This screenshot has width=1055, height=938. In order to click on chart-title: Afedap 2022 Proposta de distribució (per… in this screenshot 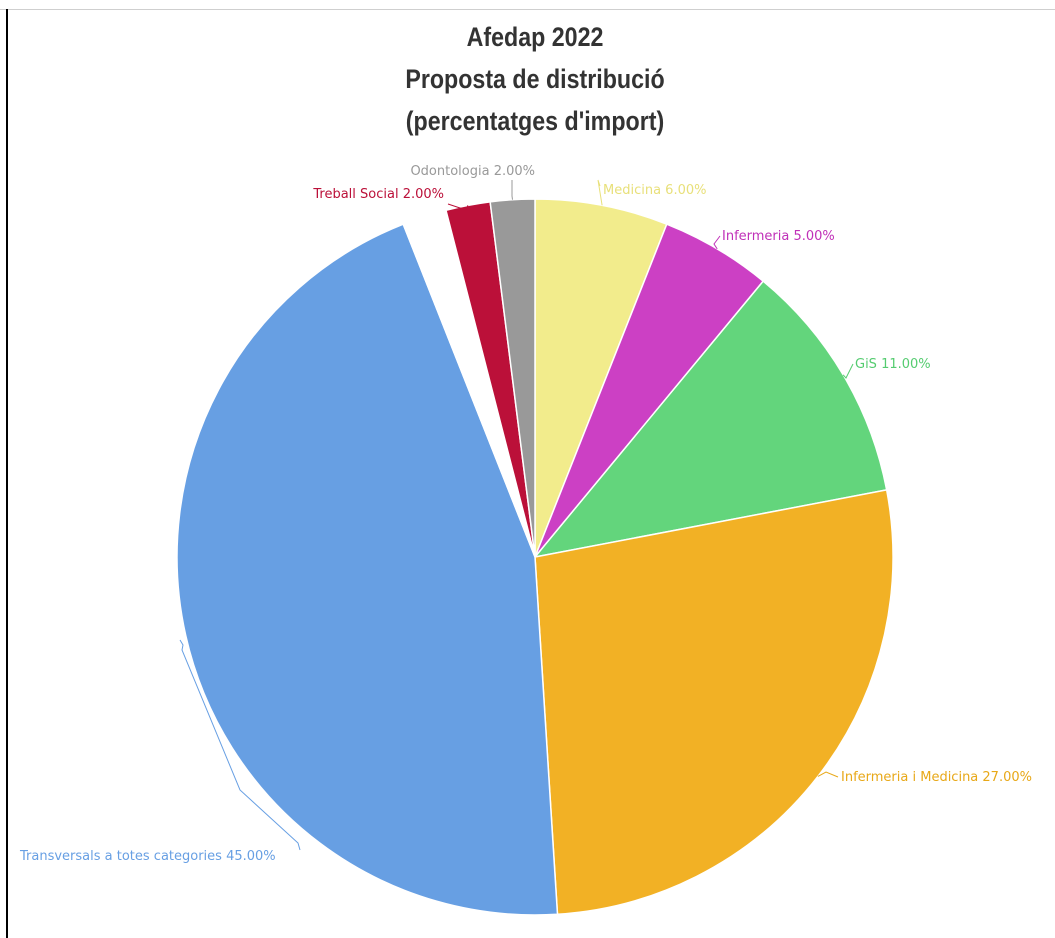, I will do `click(535, 79)`.